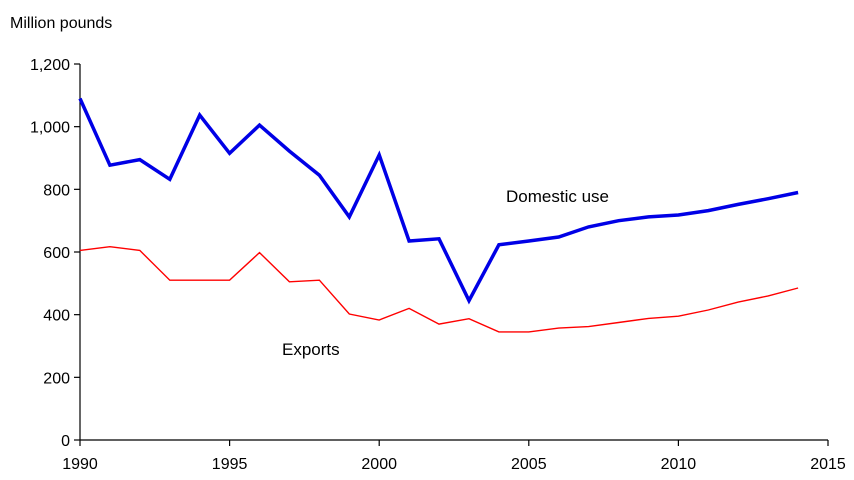  Describe the element at coordinates (56, 190) in the screenshot. I see `y-tick-label: 800` at that location.